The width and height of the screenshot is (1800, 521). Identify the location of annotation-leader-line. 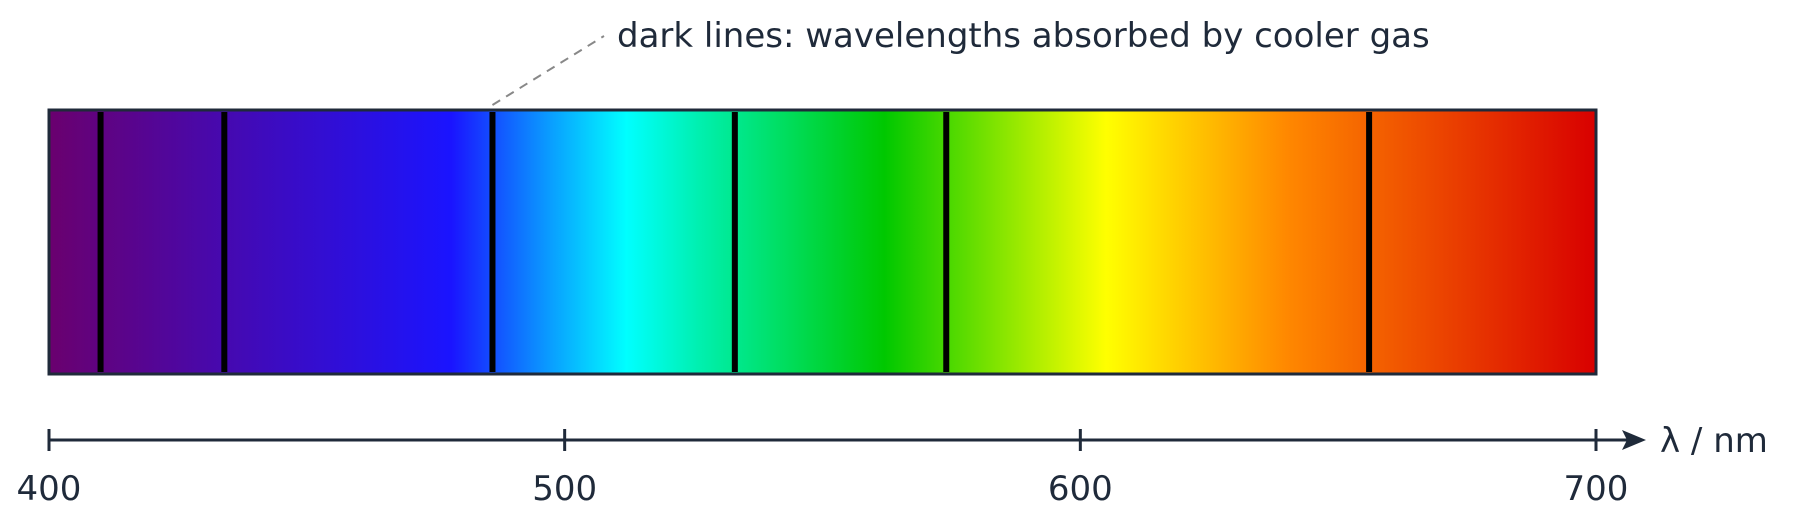
(548, 70).